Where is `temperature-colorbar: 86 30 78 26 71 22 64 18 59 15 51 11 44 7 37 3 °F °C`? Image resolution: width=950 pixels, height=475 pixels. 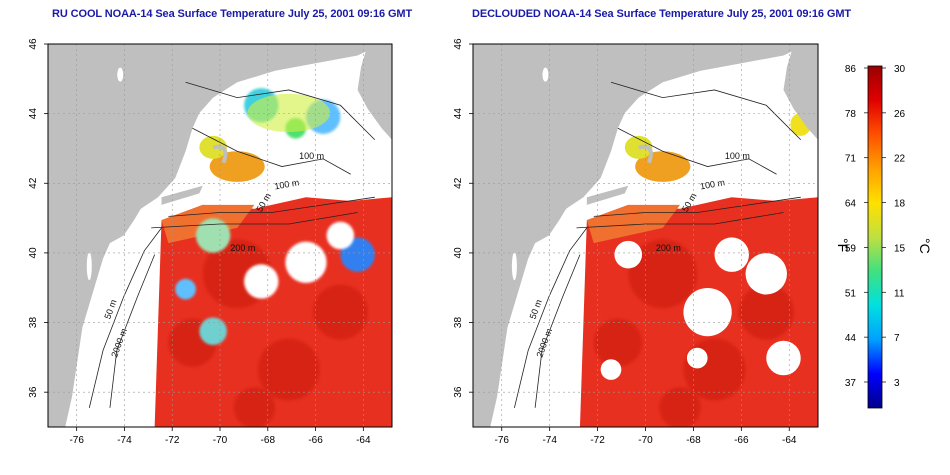 temperature-colorbar: 86 30 78 26 71 22 64 18 59 15 51 11 44 7 37 3 °F °C is located at coordinates (884, 236).